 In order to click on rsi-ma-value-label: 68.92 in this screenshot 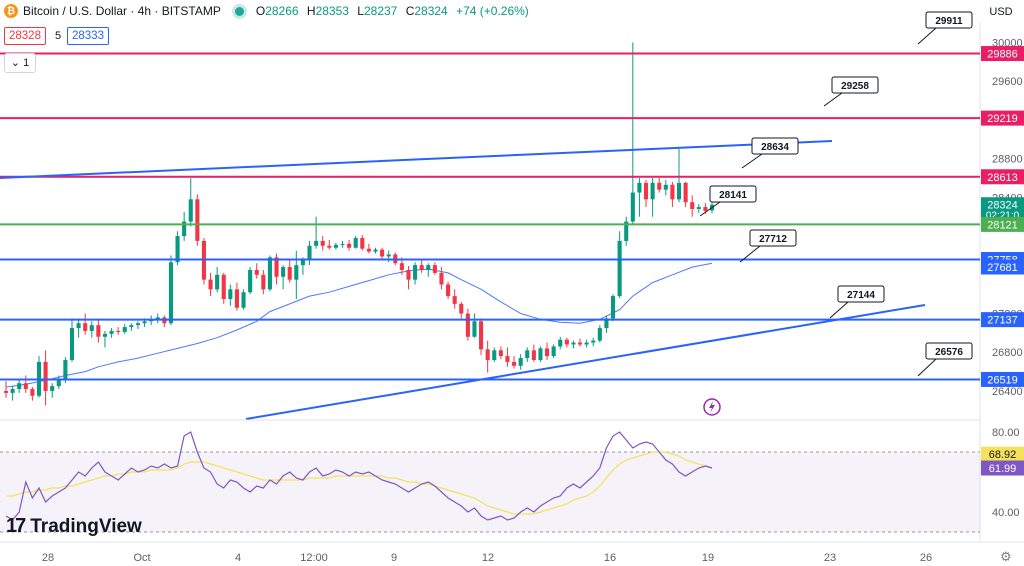, I will do `click(1003, 455)`.